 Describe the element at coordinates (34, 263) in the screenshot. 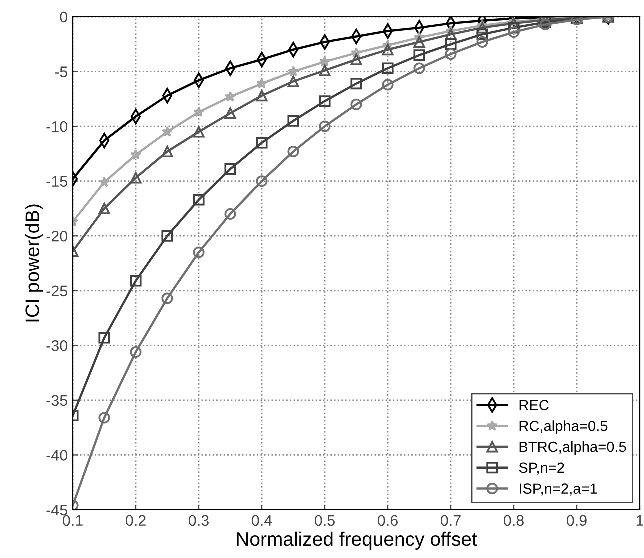

I see `y-axis-title: ICI power(dB)` at that location.